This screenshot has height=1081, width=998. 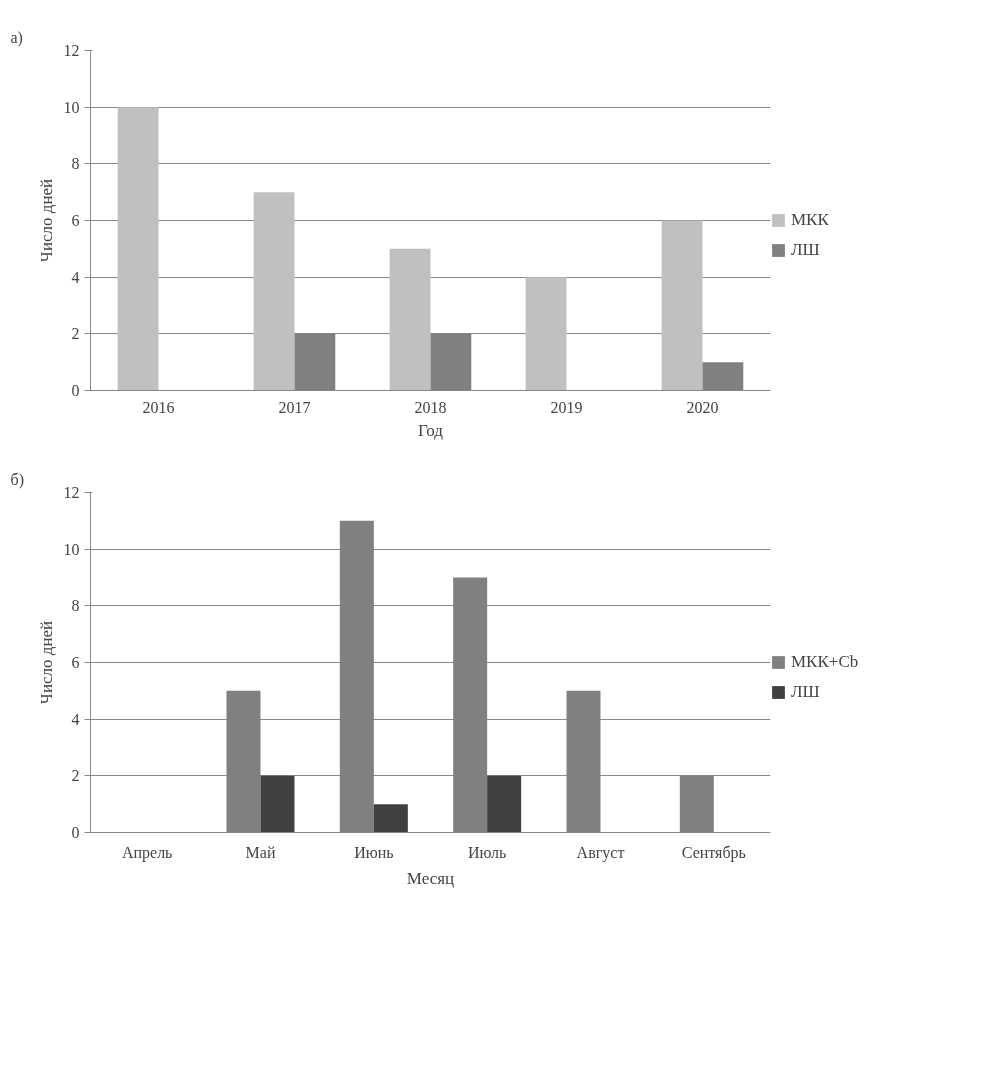 What do you see at coordinates (702, 407) in the screenshot?
I see `x-tick-label: 2020` at bounding box center [702, 407].